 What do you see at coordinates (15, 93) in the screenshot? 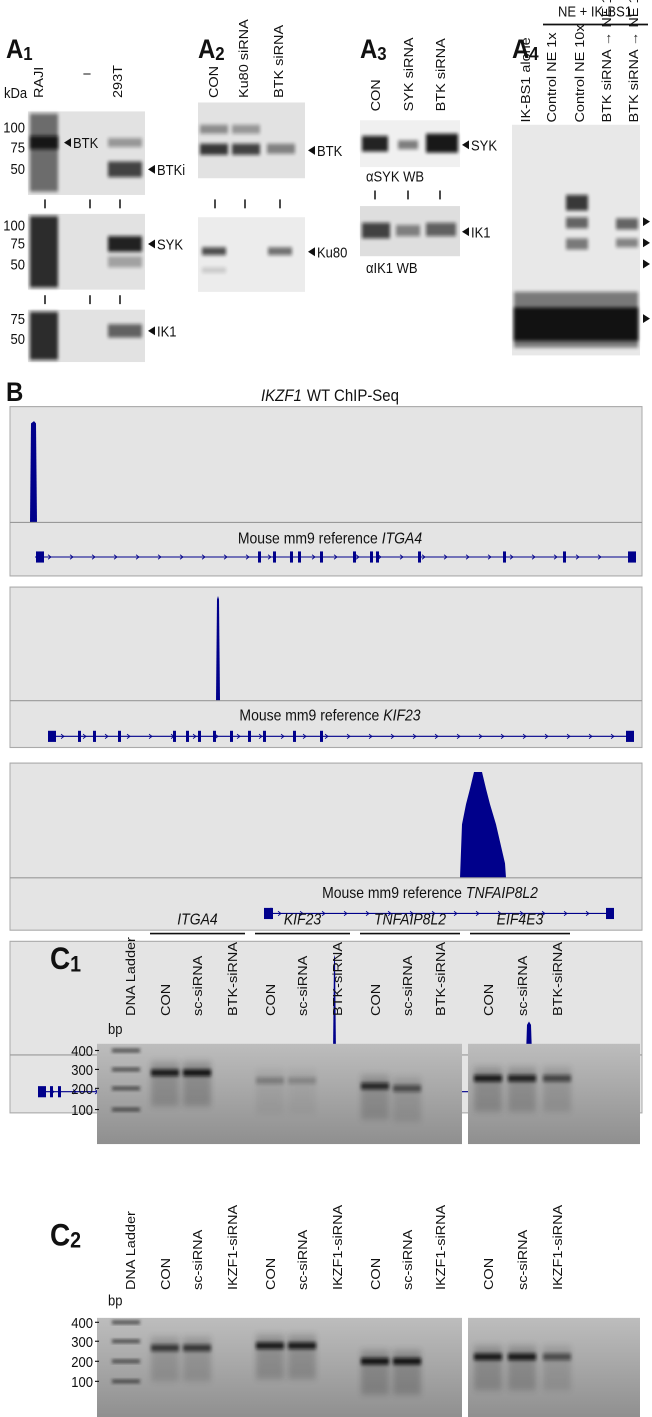
I see `unit-label: kDa` at bounding box center [15, 93].